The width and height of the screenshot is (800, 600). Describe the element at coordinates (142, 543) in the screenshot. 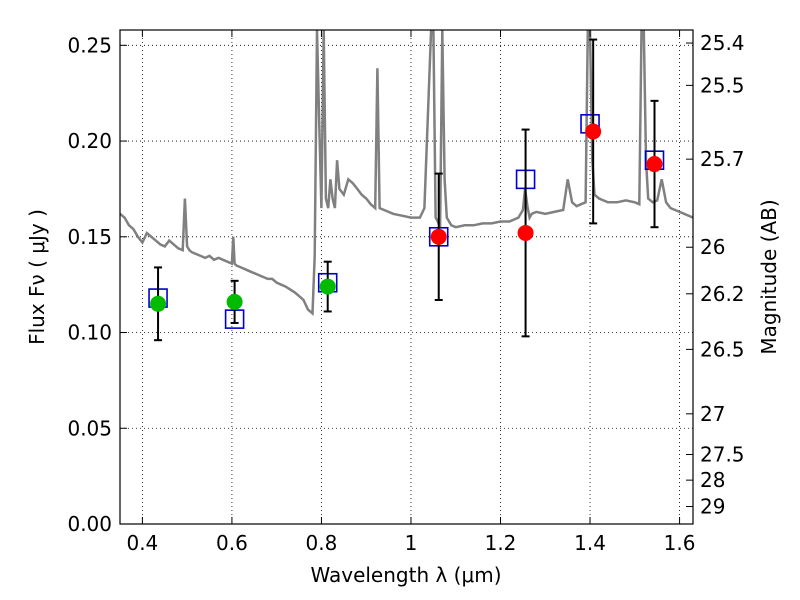

I see `x-tick-label: 0.4` at that location.